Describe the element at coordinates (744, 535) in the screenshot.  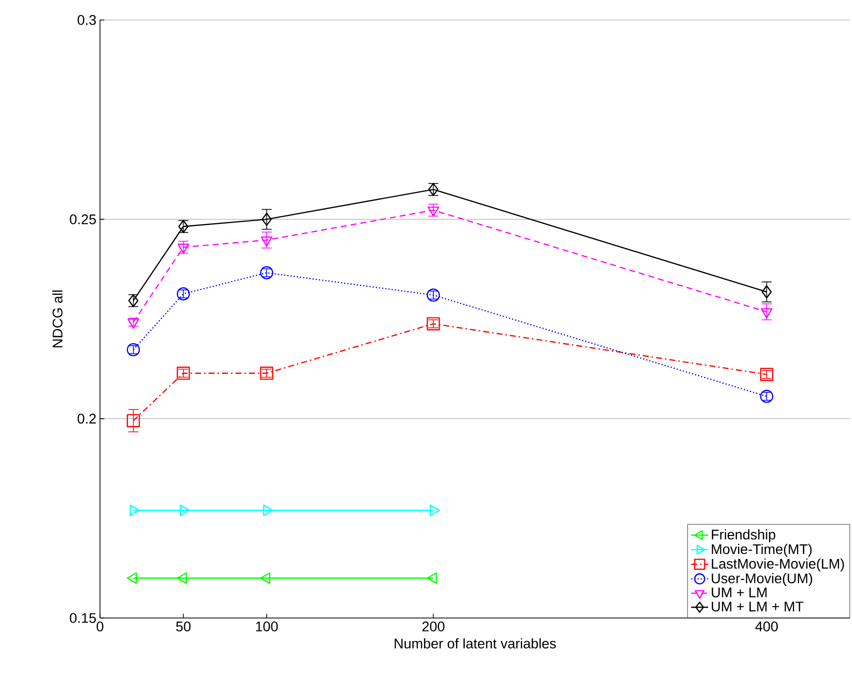
I see `legend-label: Friendship` at that location.